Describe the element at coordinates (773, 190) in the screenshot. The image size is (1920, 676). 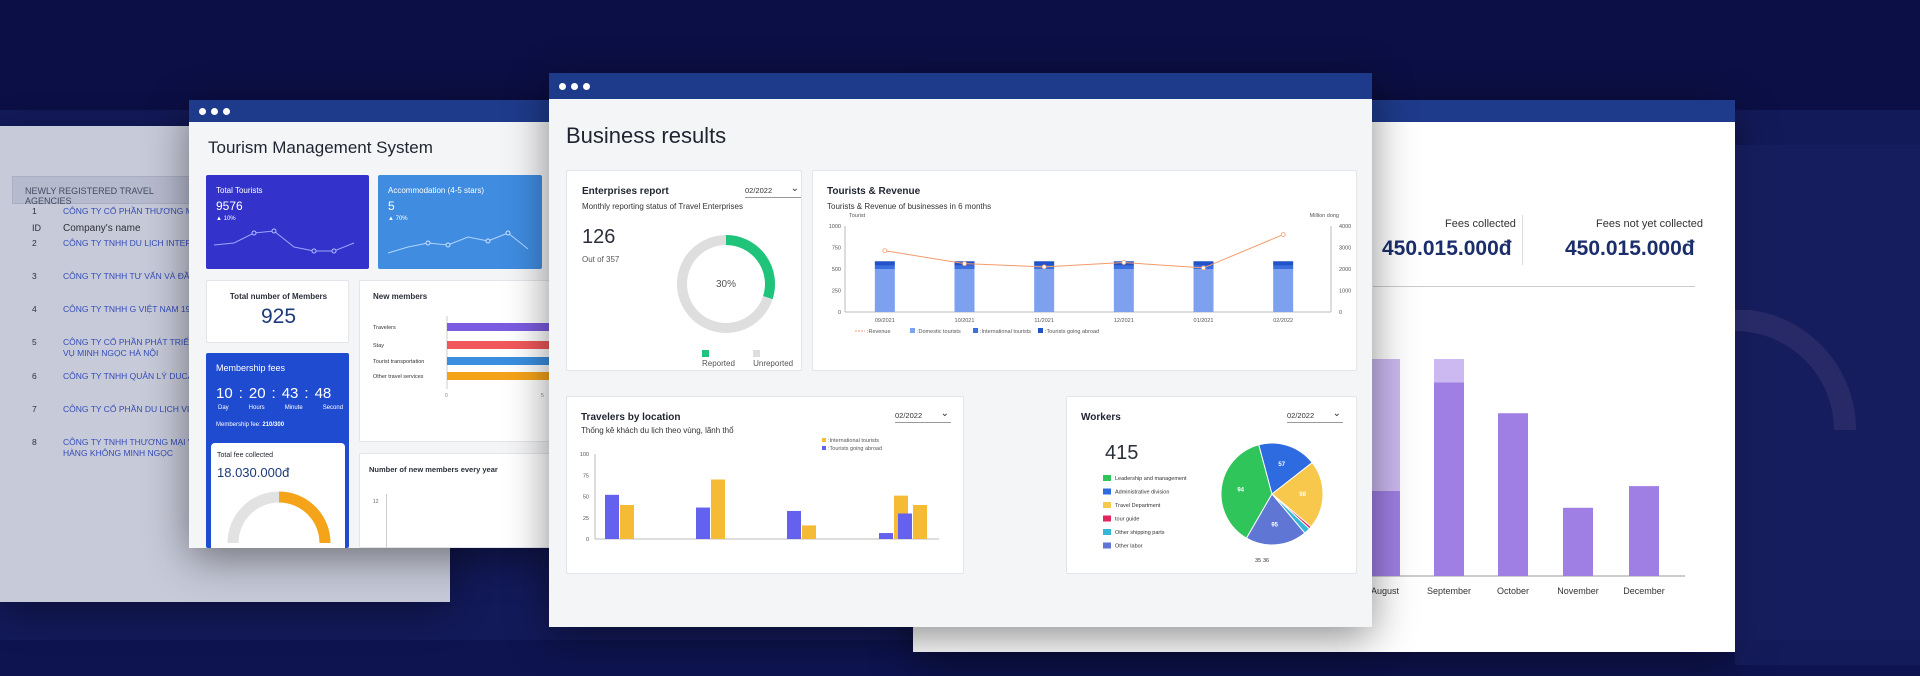
I see `enterprises-date-select: 02/2022` at that location.